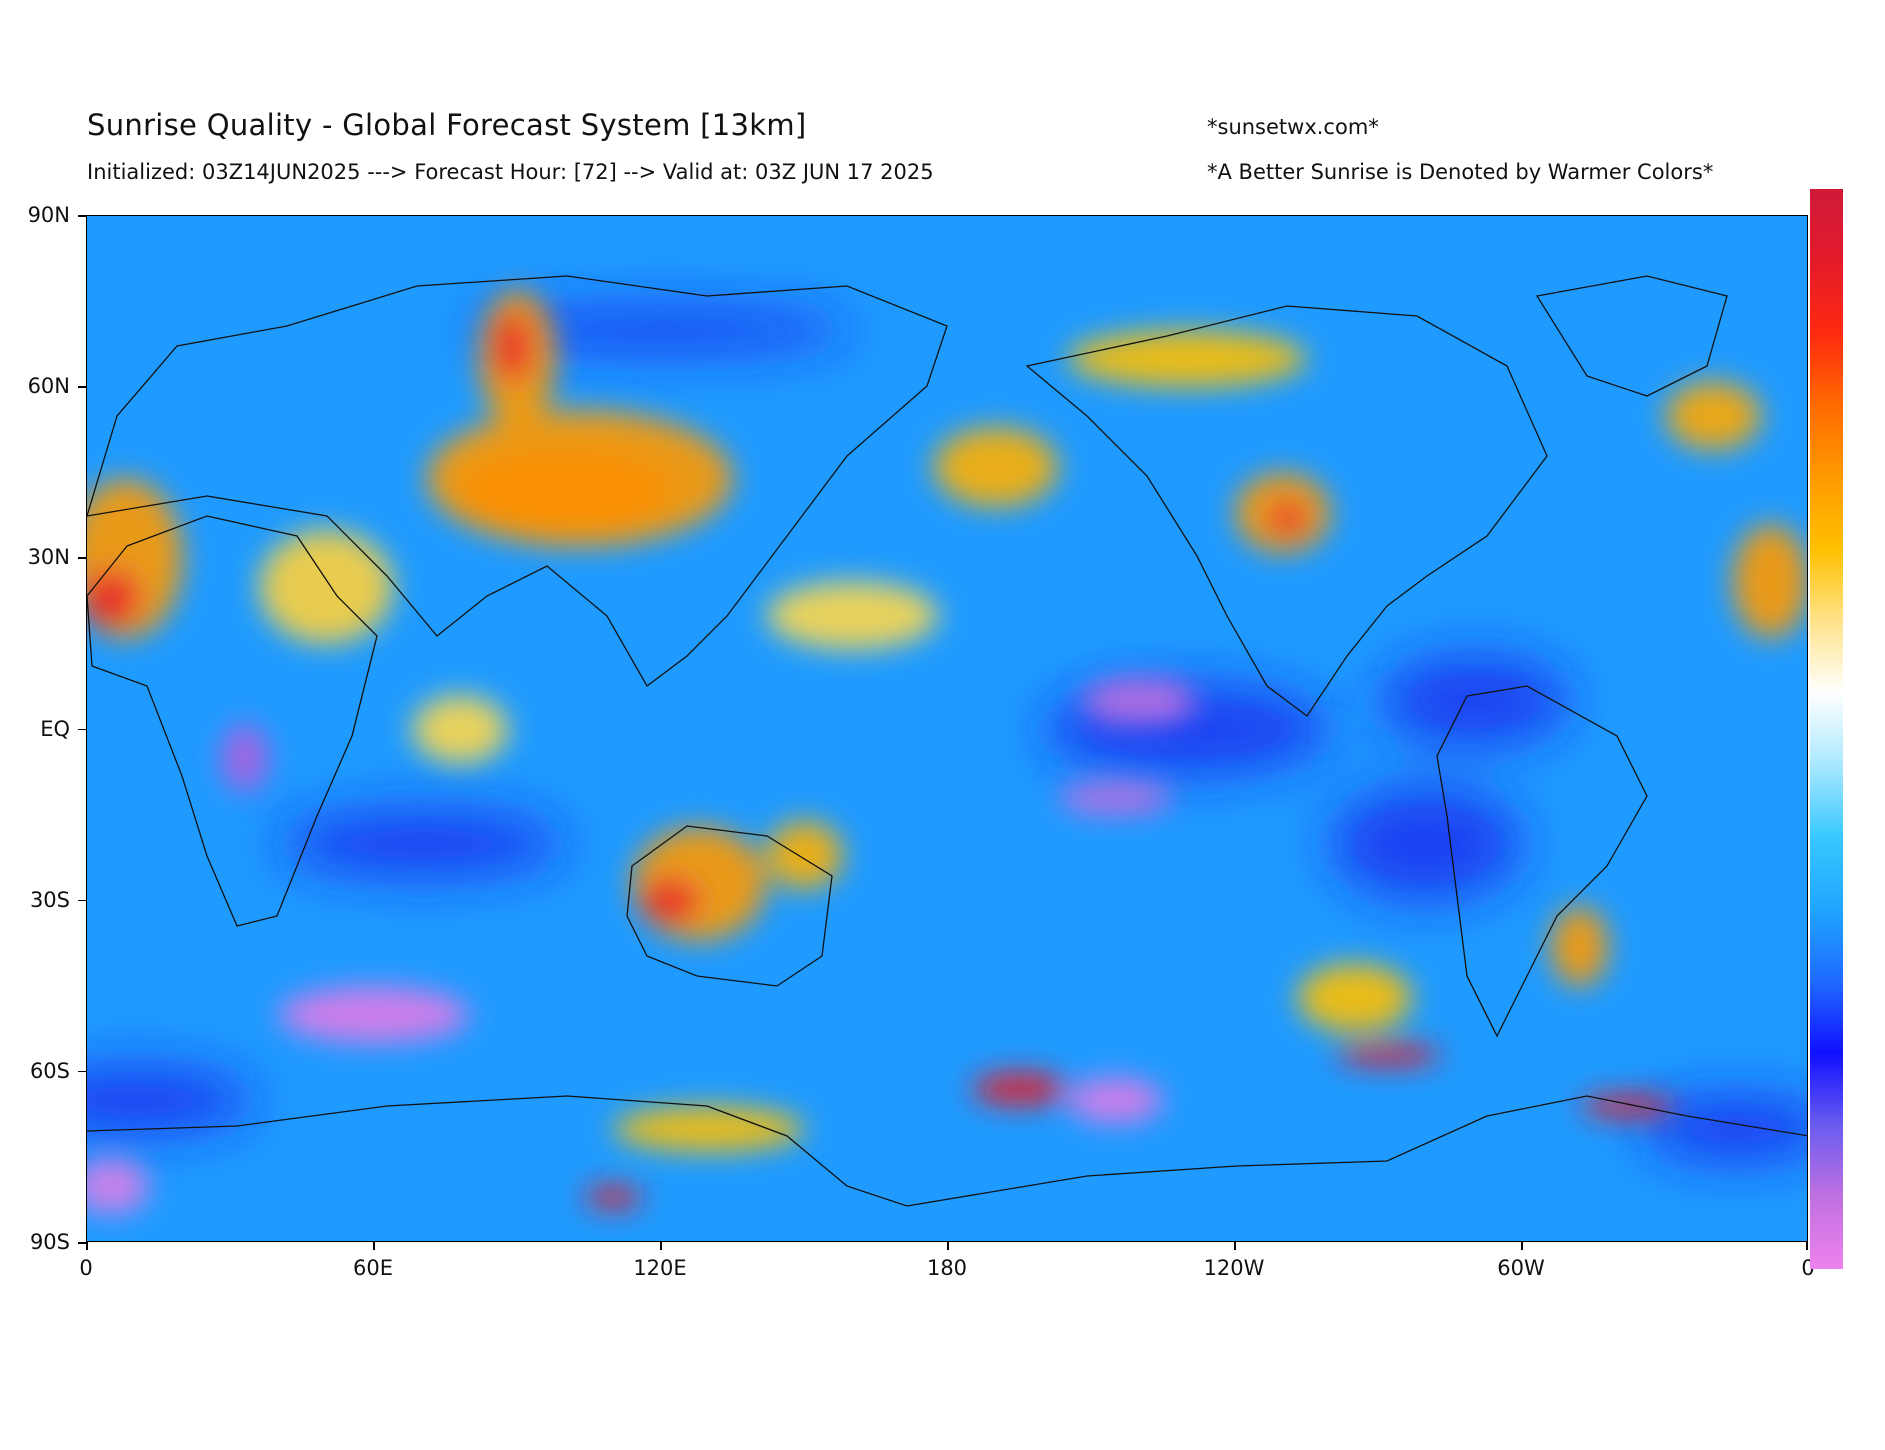 The width and height of the screenshot is (1885, 1450). Describe the element at coordinates (660, 1268) in the screenshot. I see `lon-tick-label: 120E` at that location.